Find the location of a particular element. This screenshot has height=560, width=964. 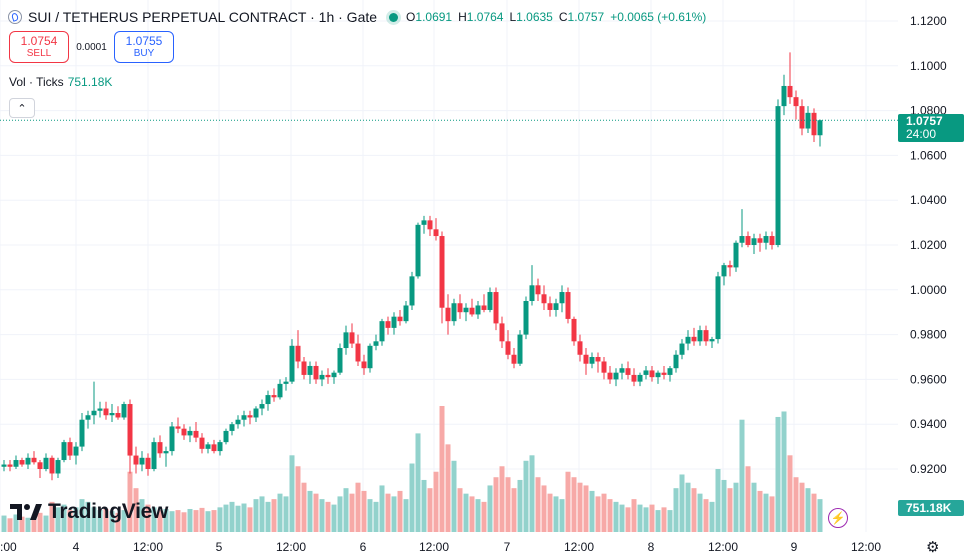

close-value: 1.0757 is located at coordinates (586, 17).